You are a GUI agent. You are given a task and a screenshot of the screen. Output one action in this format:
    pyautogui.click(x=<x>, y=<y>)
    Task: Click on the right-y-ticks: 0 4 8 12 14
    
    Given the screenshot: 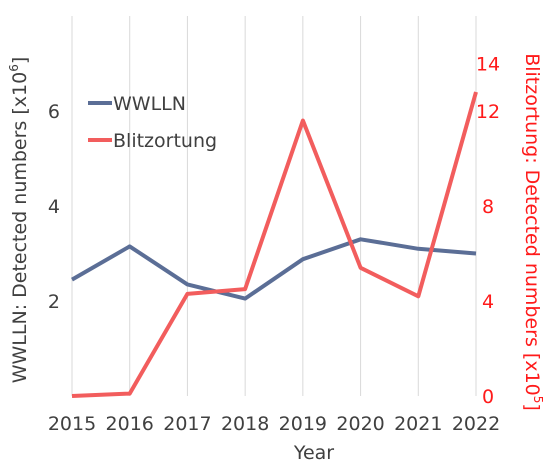 What is the action you would take?
    pyautogui.click(x=488, y=231)
    